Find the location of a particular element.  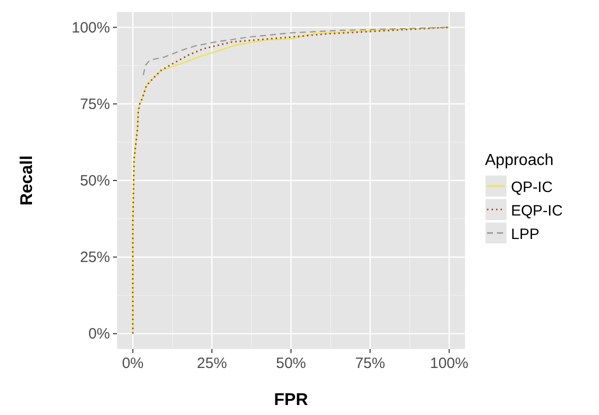

x-axis-title: FPR is located at coordinates (291, 399).